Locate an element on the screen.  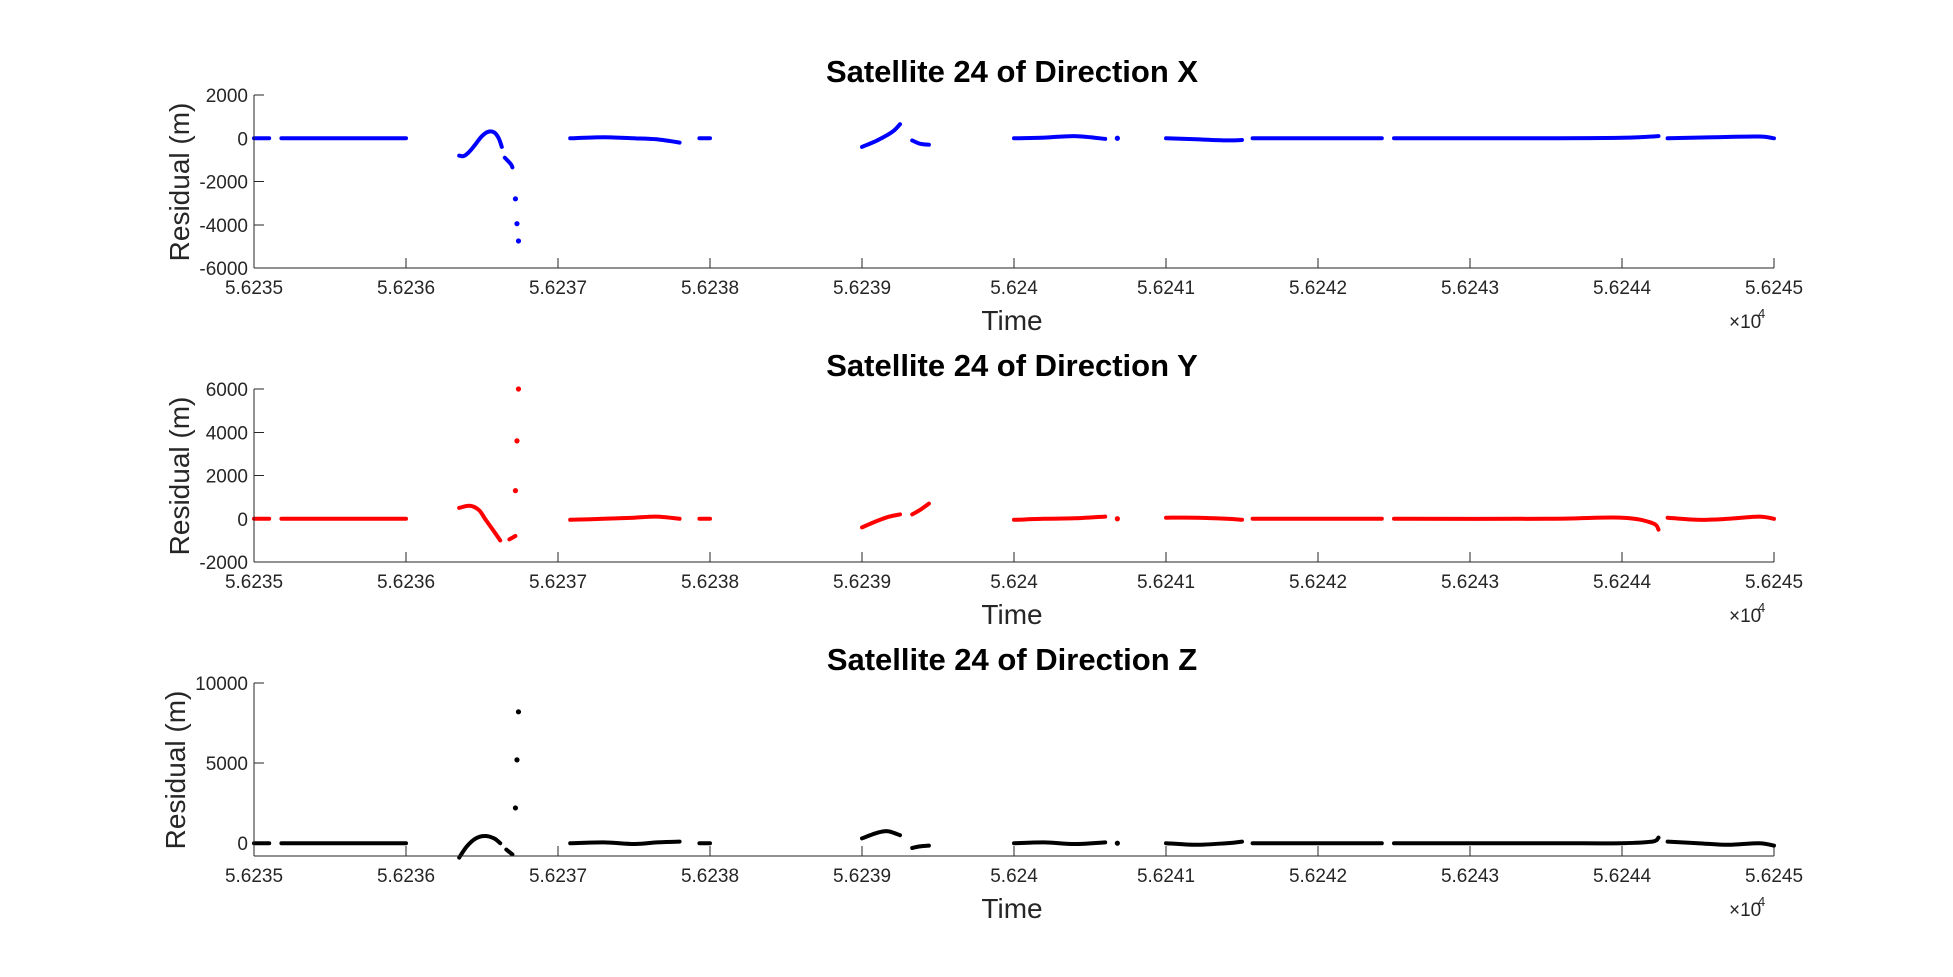
y-tick-label: 6000 is located at coordinates (227, 390).